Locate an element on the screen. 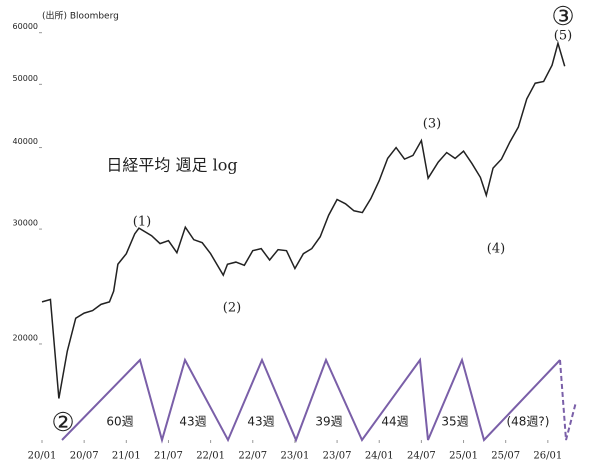 The image size is (604, 469). x-tick-label: 20/07 is located at coordinates (84, 456).